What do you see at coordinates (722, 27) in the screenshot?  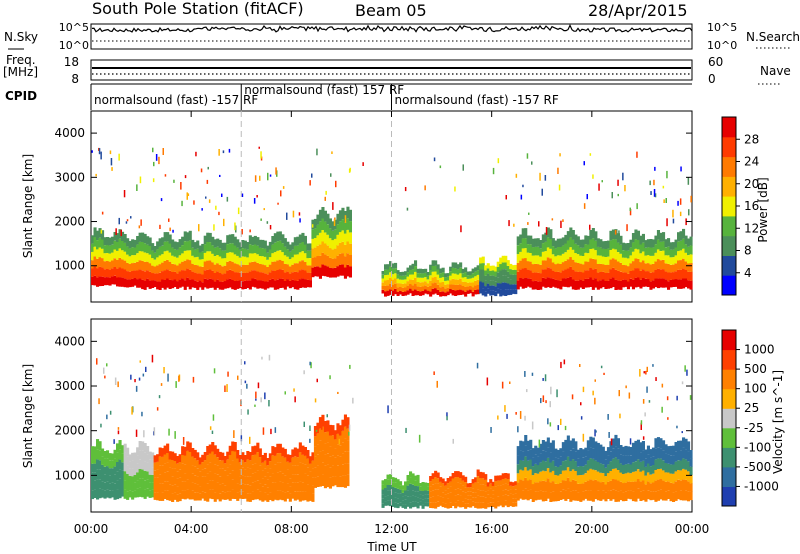 I see `noise-right-tick-top: 10^5` at bounding box center [722, 27].